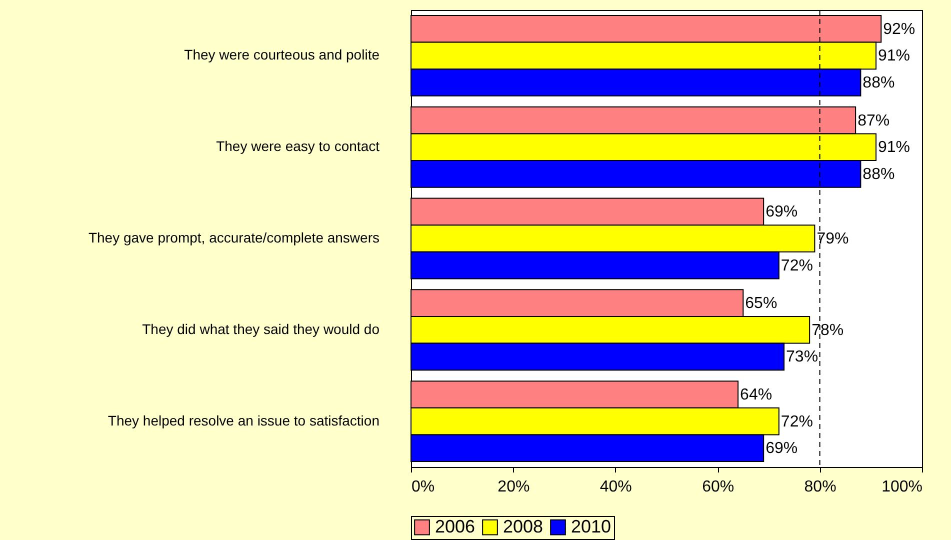 The height and width of the screenshot is (540, 951). I want to click on data-label: 92%, so click(899, 29).